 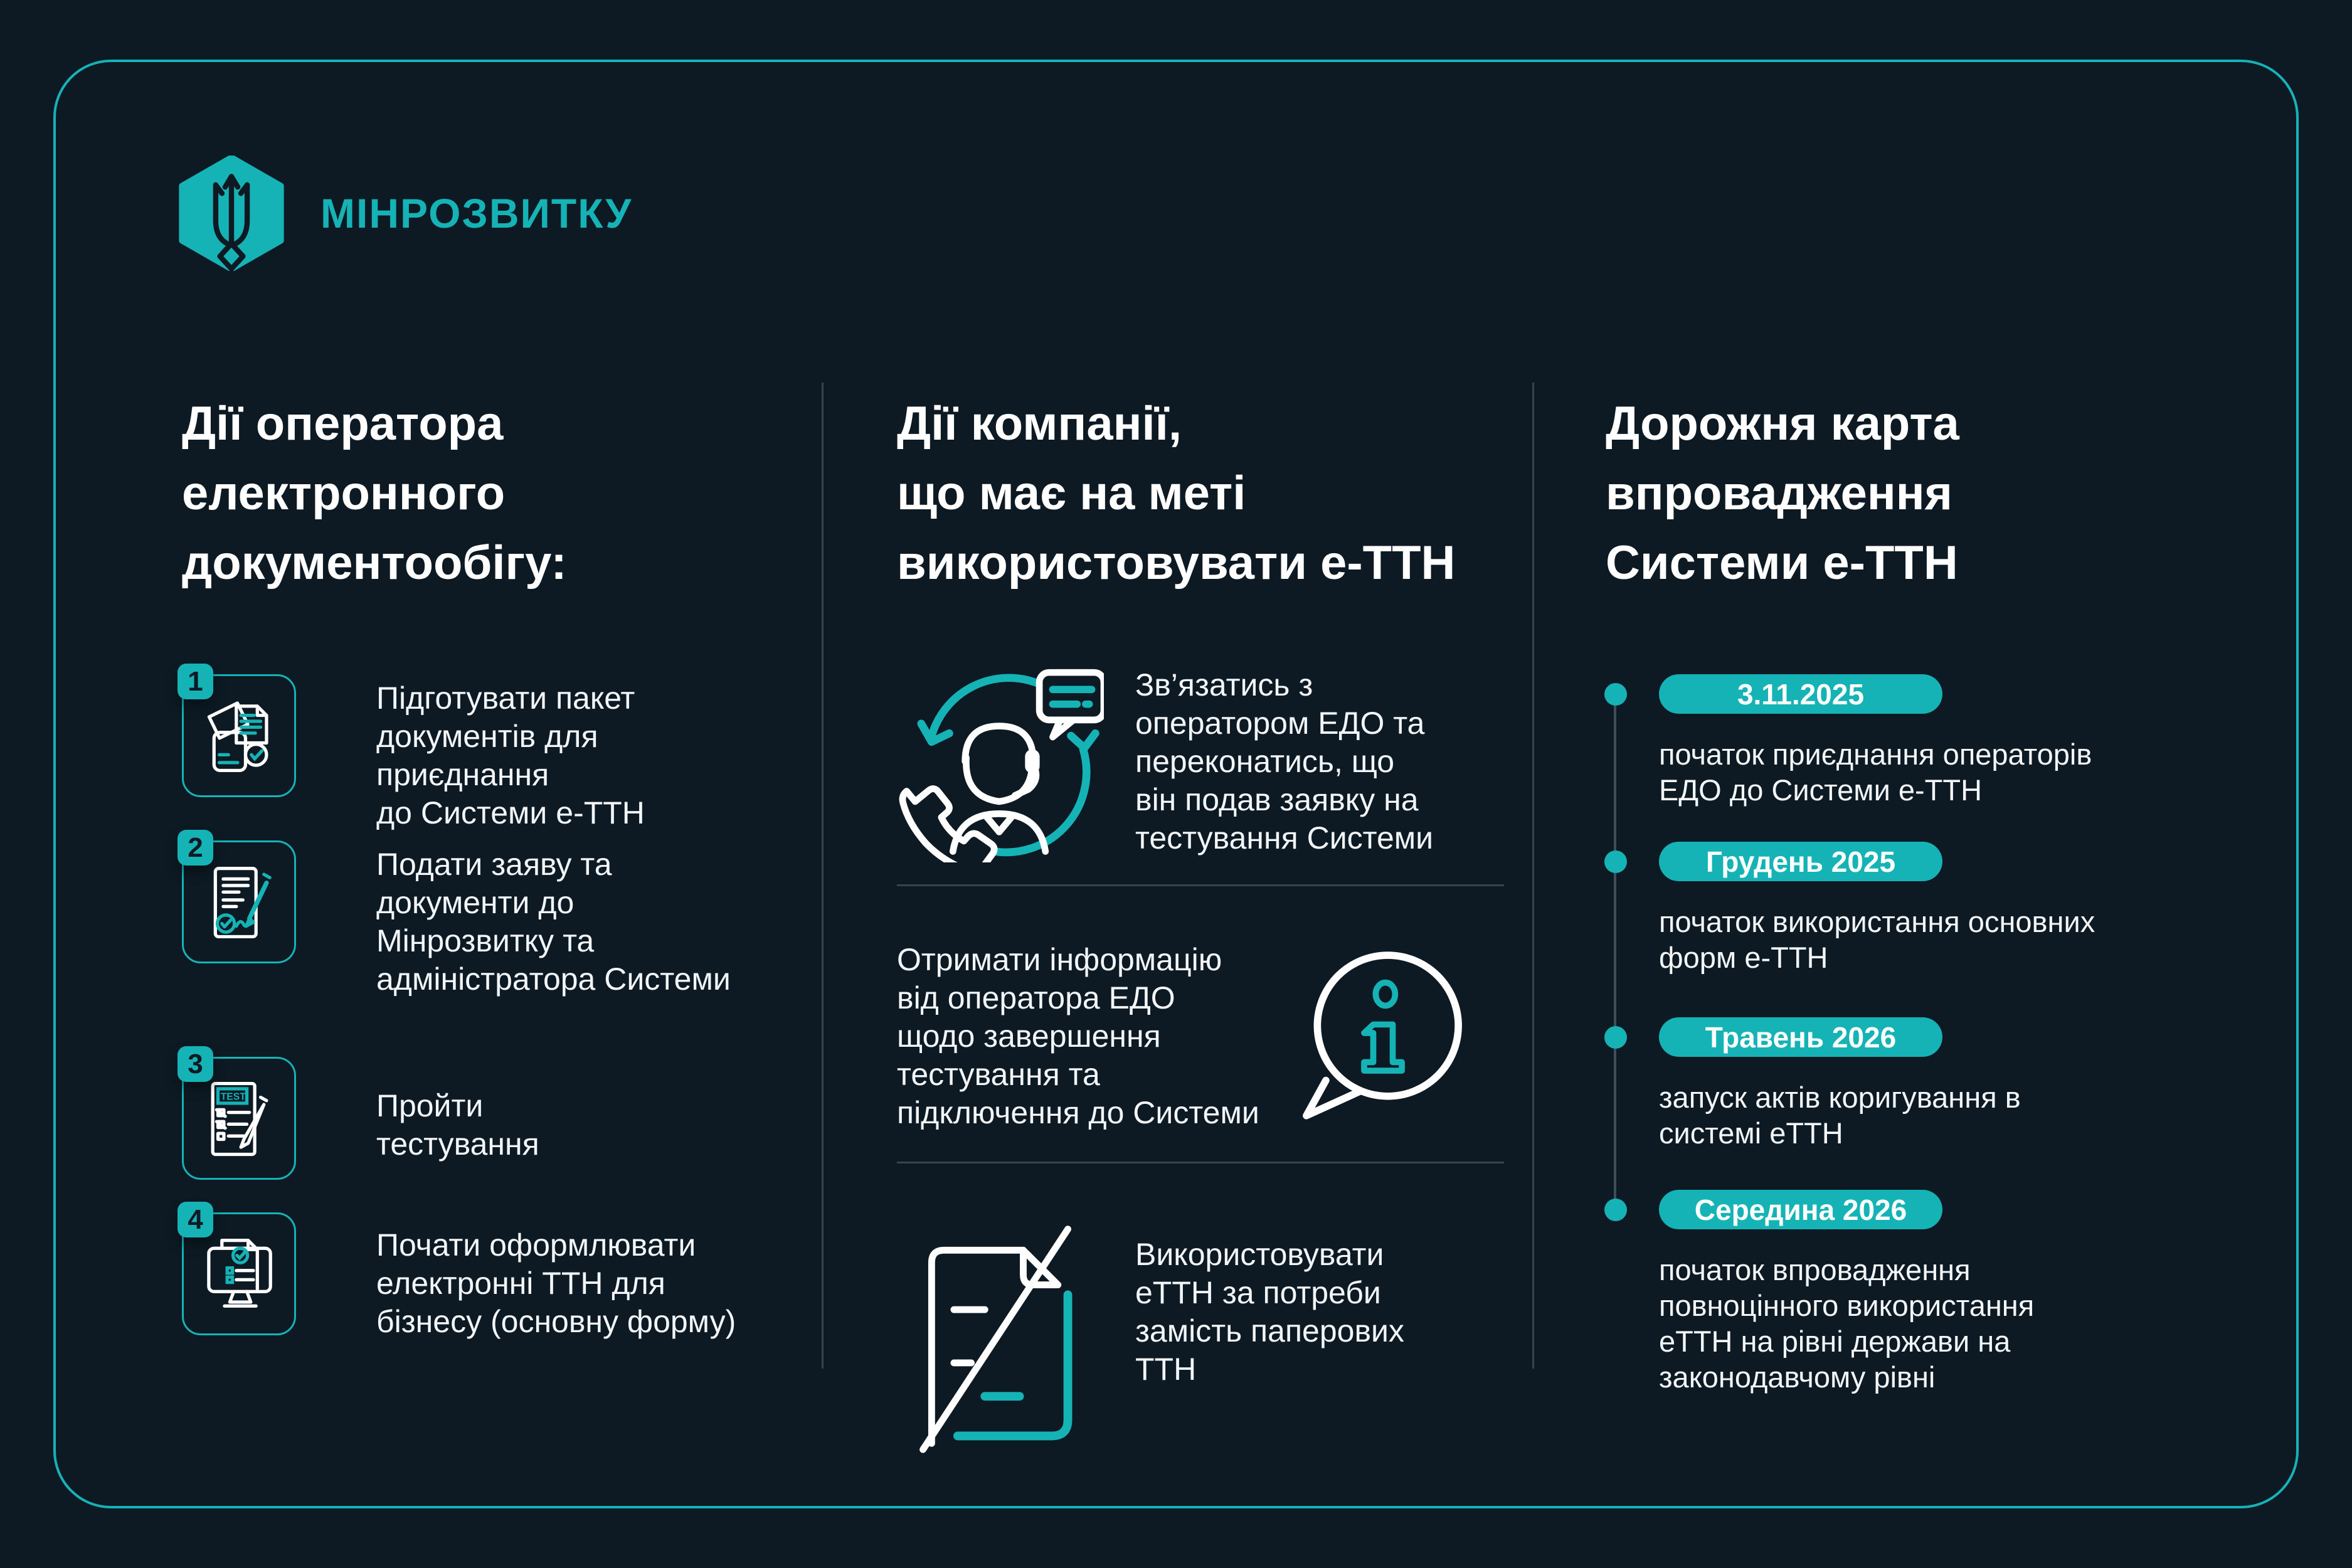 I want to click on brand-logo: МІНРОЗВИТКУ, so click(x=405, y=213).